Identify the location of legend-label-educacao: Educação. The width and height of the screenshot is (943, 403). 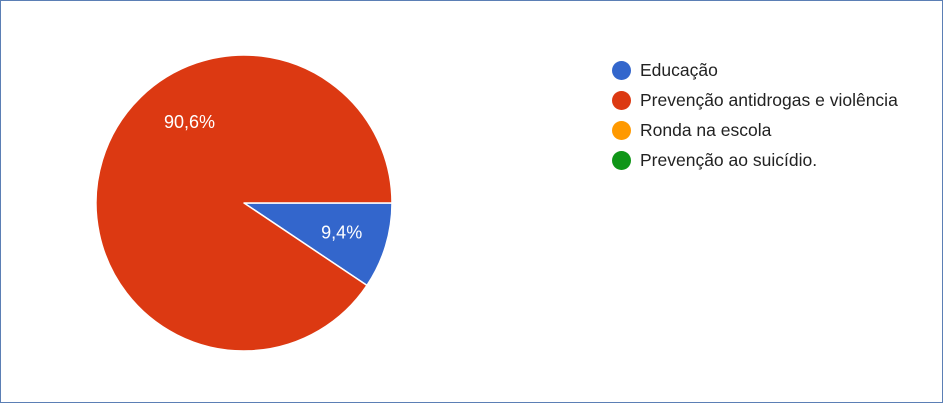
(679, 69).